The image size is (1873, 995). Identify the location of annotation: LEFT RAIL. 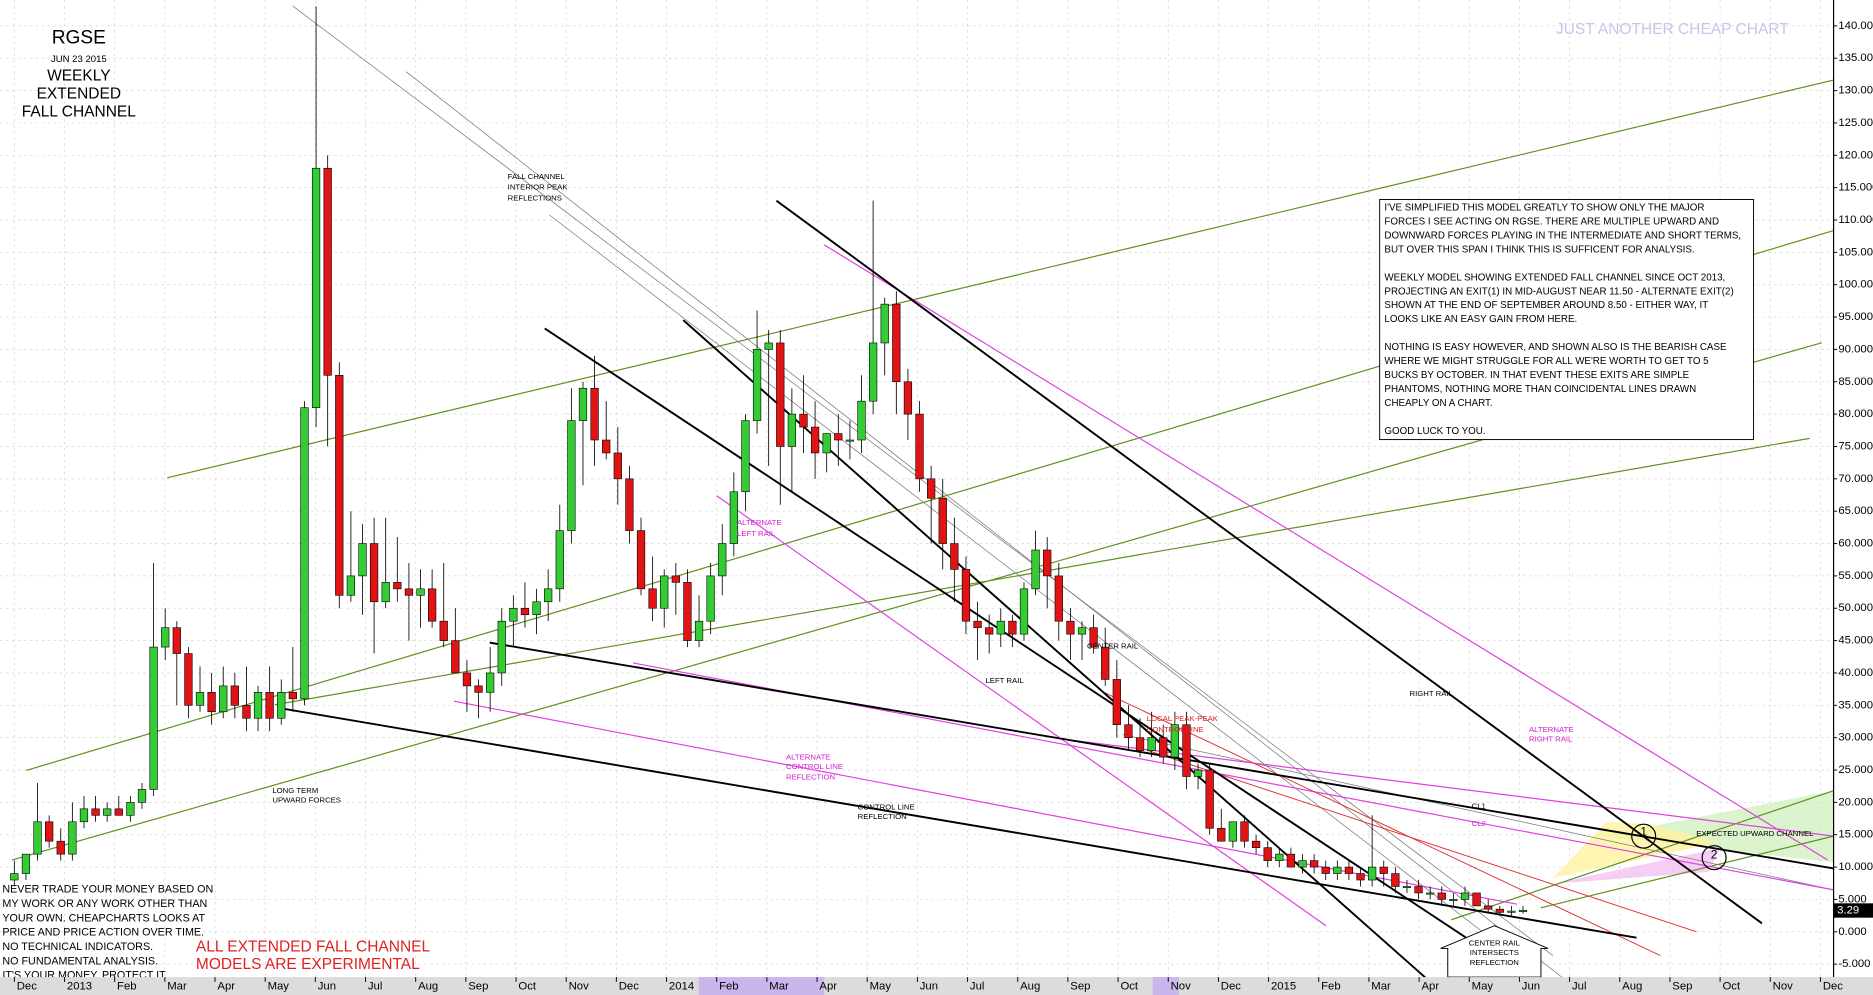
(1004, 680).